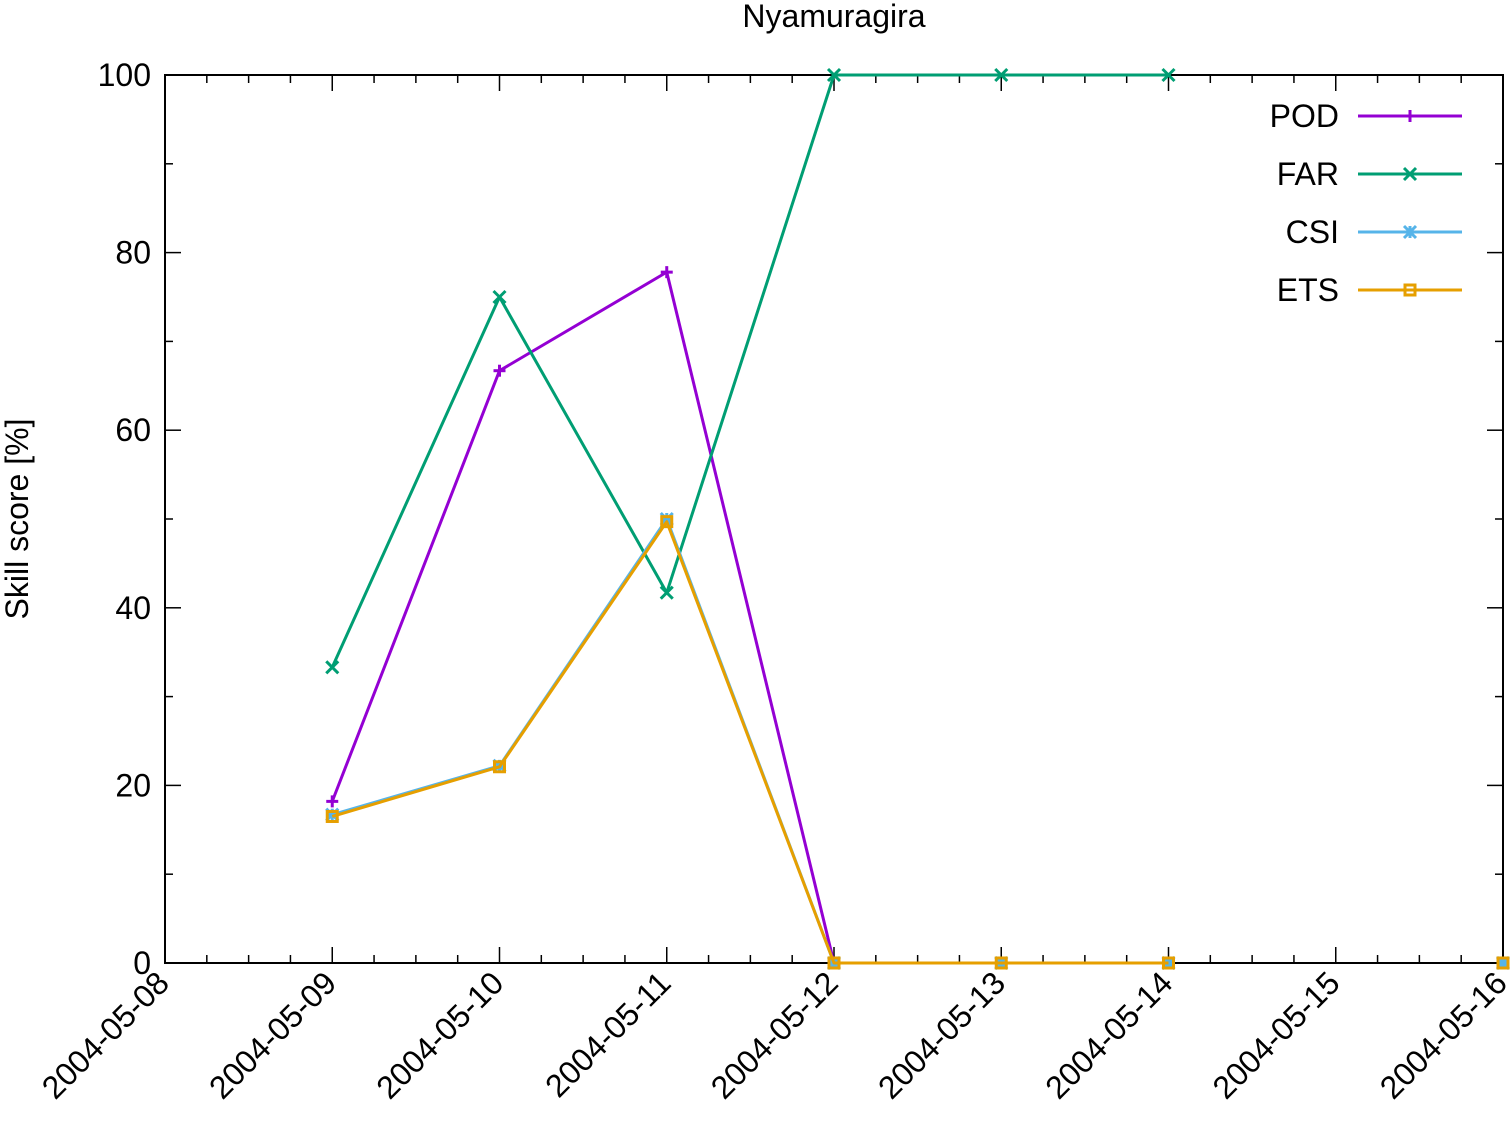  What do you see at coordinates (124, 75) in the screenshot?
I see `y-tick-label: 100` at bounding box center [124, 75].